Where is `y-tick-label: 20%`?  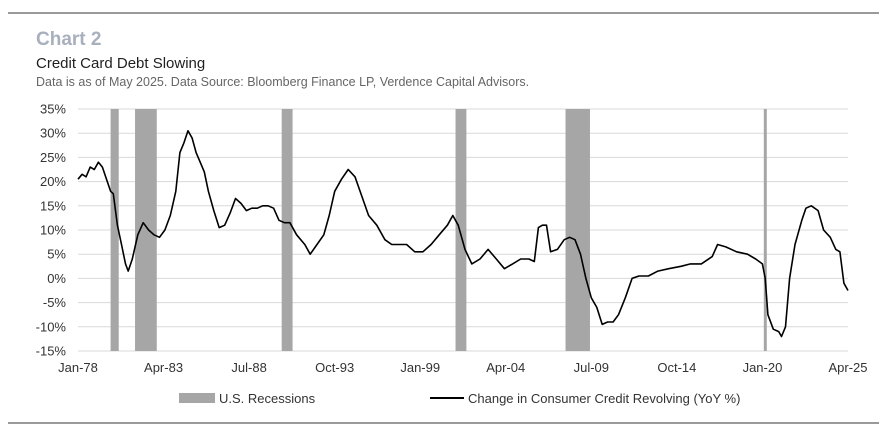
y-tick-label: 20% is located at coordinates (53, 181).